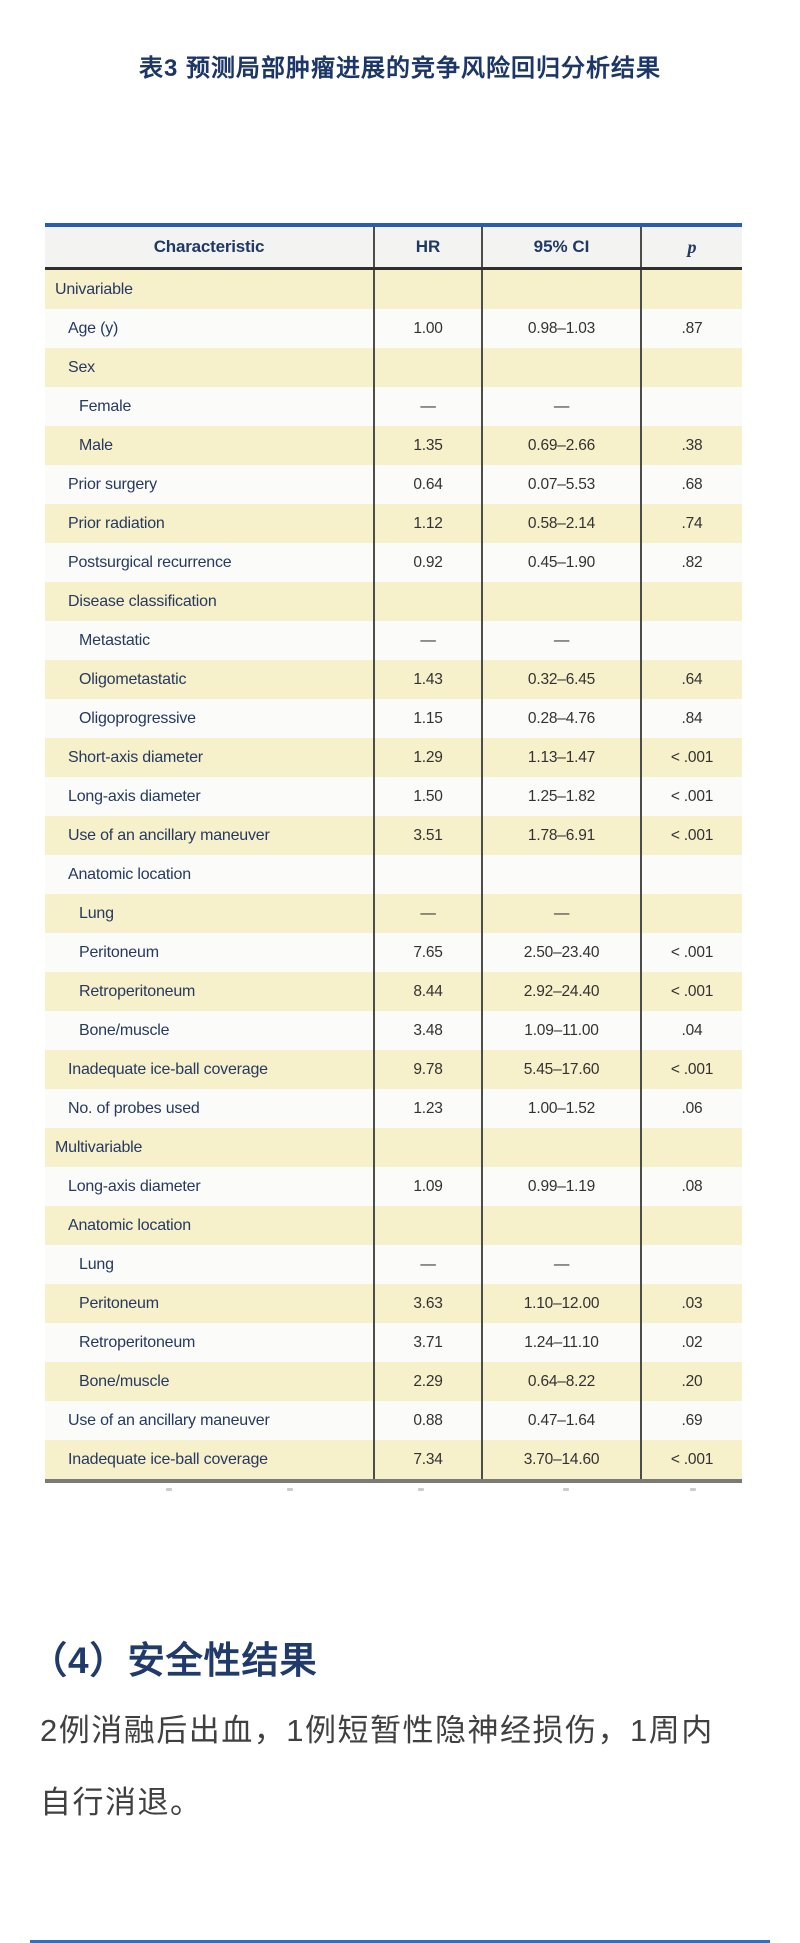 This screenshot has width=800, height=1943. I want to click on row-label: Bone/muscle, so click(210, 1030).